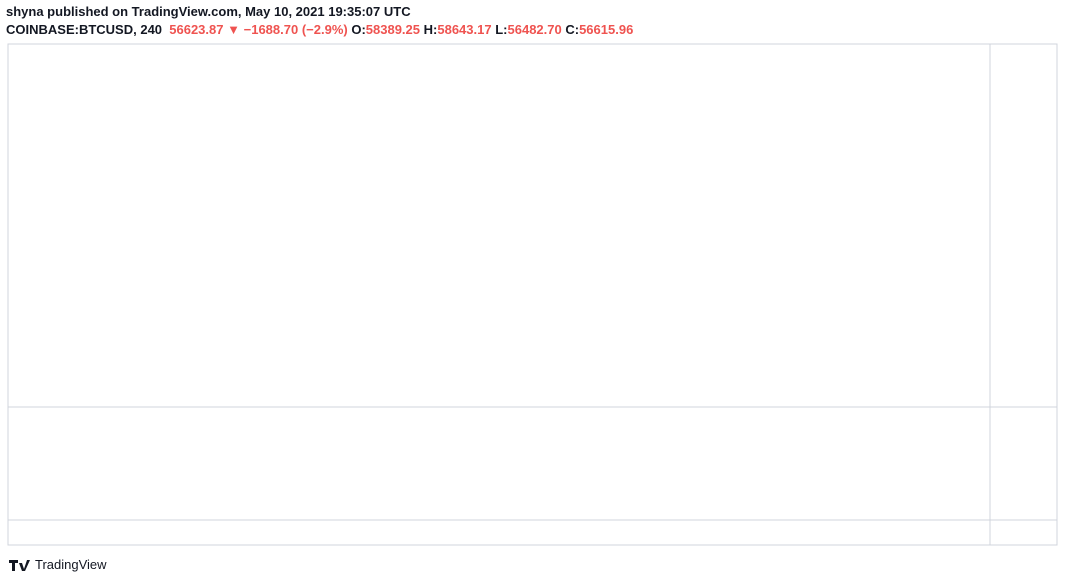 This screenshot has height=584, width=1065. What do you see at coordinates (71, 564) in the screenshot?
I see `brand: TradingView` at bounding box center [71, 564].